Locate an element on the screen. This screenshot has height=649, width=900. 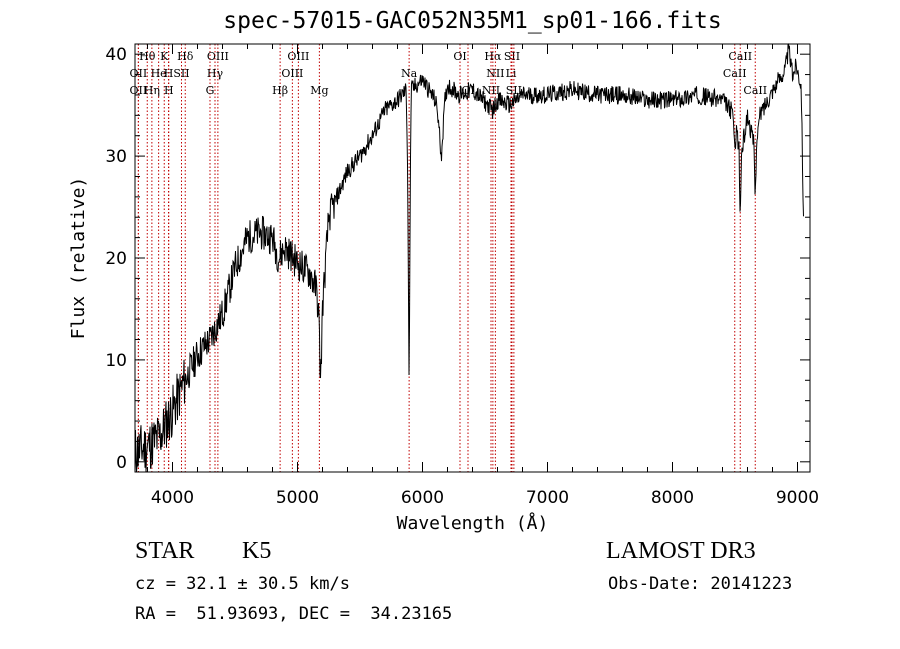
x-axis-label: Wavelength (Å) is located at coordinates (473, 523).